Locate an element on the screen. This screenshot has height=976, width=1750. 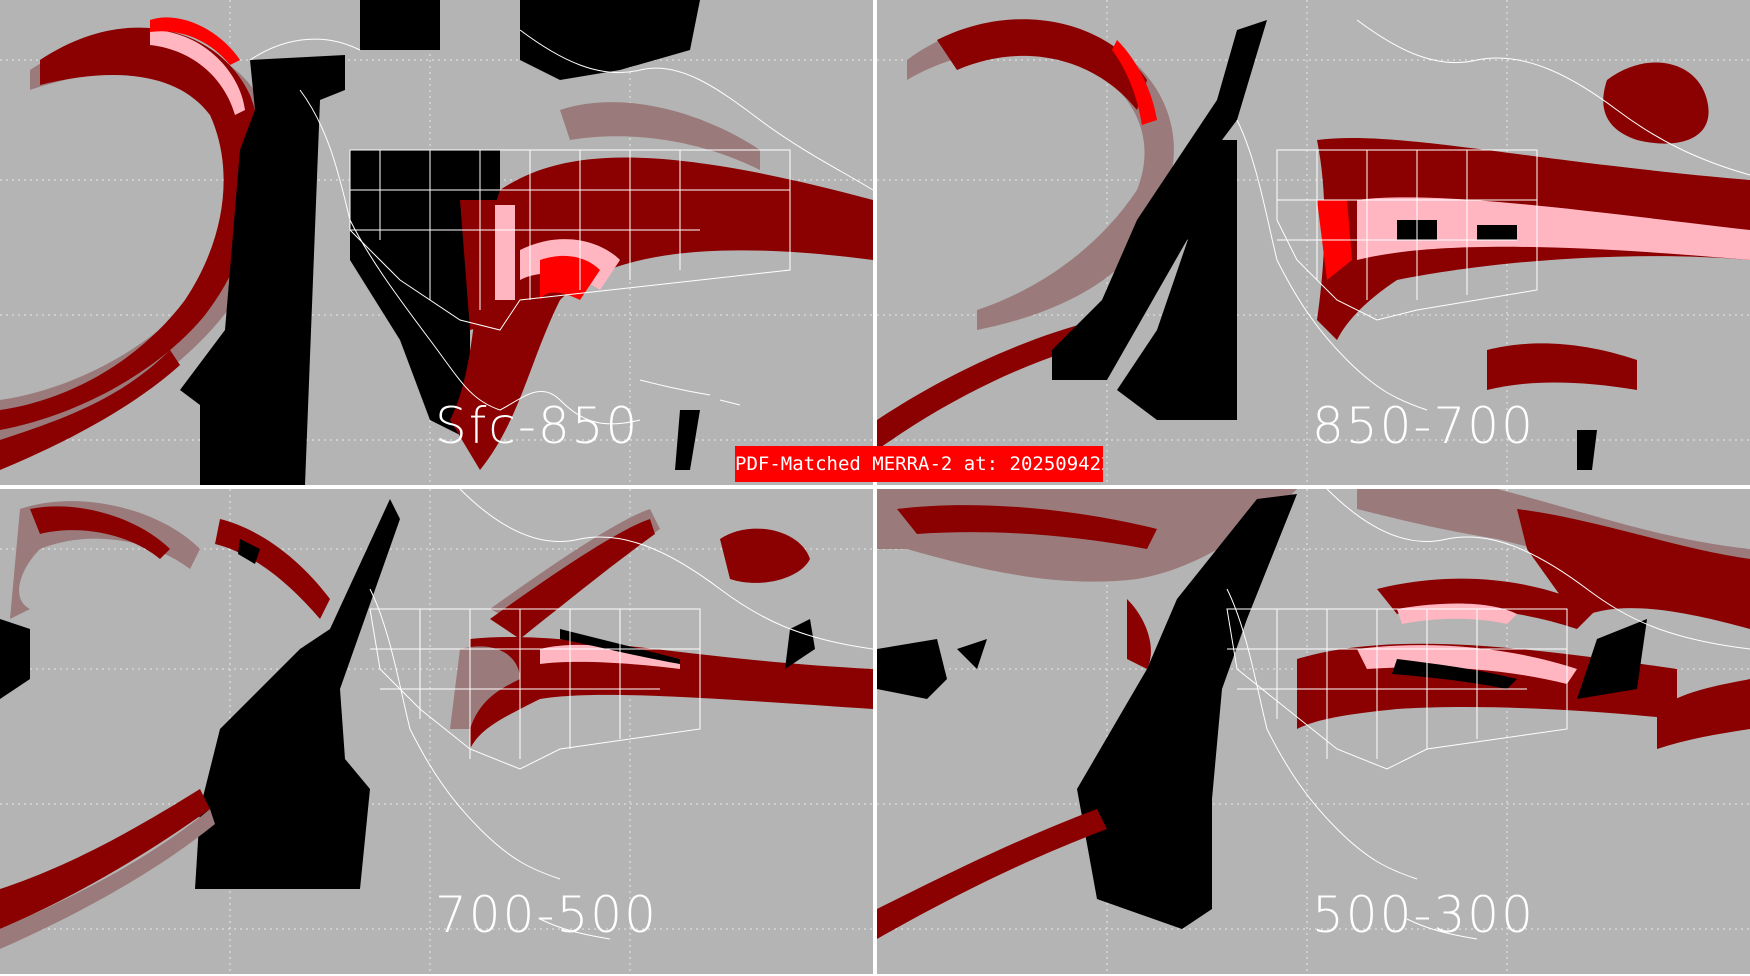
panel-label: Sfc-850 is located at coordinates (537, 426).